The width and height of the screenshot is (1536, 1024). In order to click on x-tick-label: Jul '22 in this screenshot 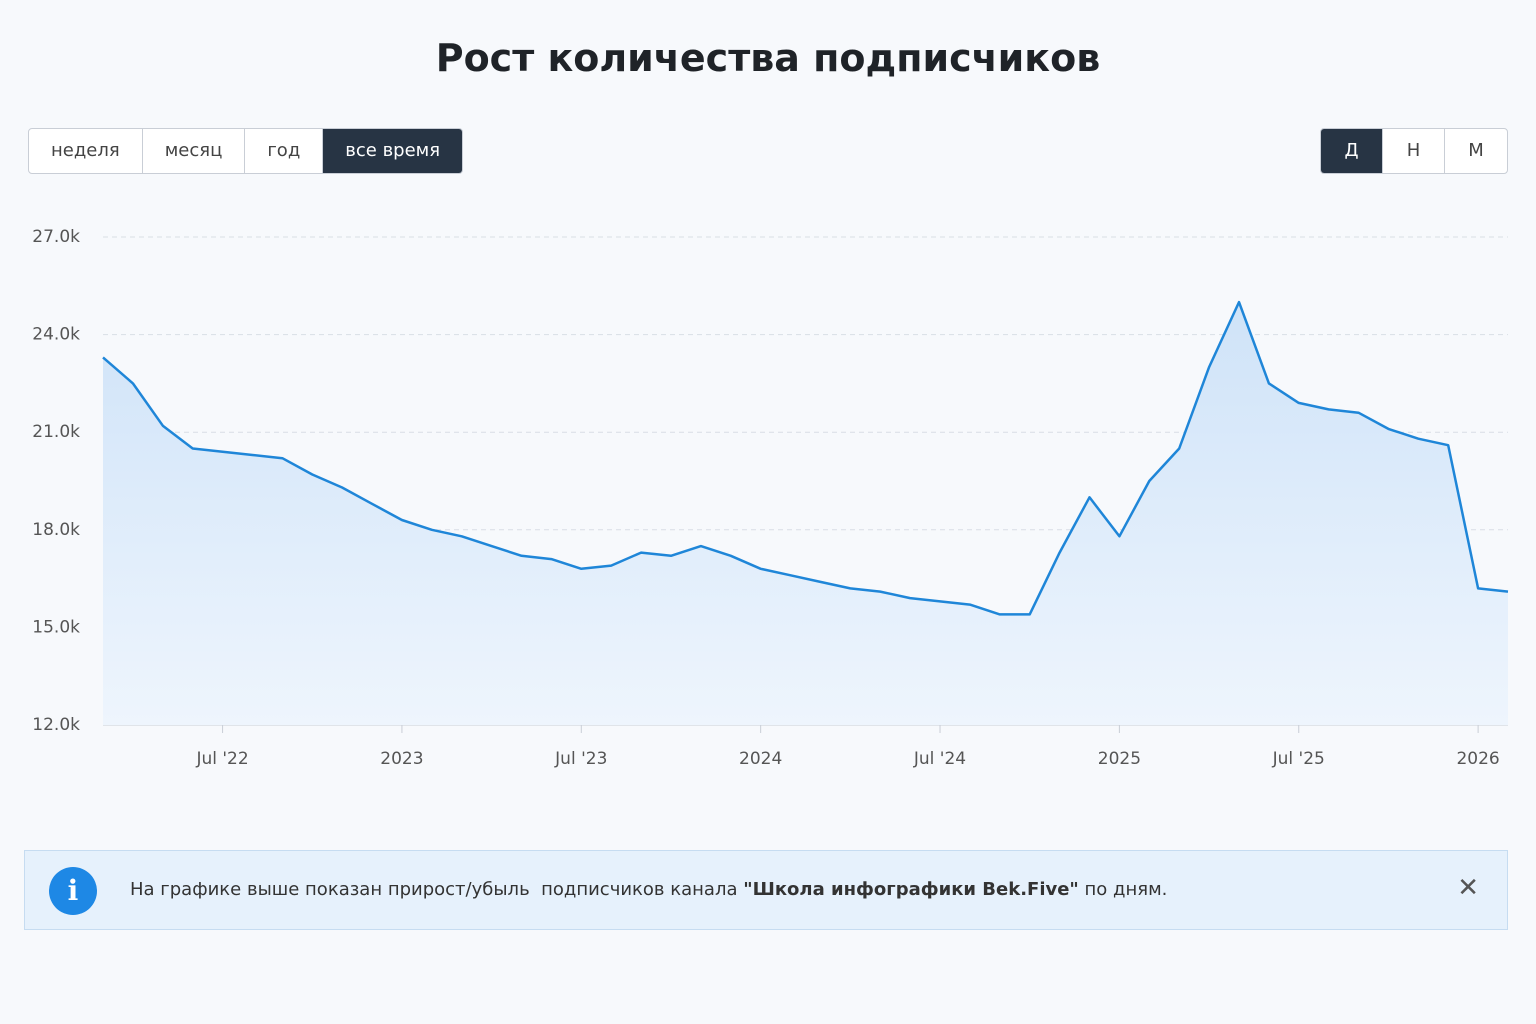, I will do `click(221, 759)`.